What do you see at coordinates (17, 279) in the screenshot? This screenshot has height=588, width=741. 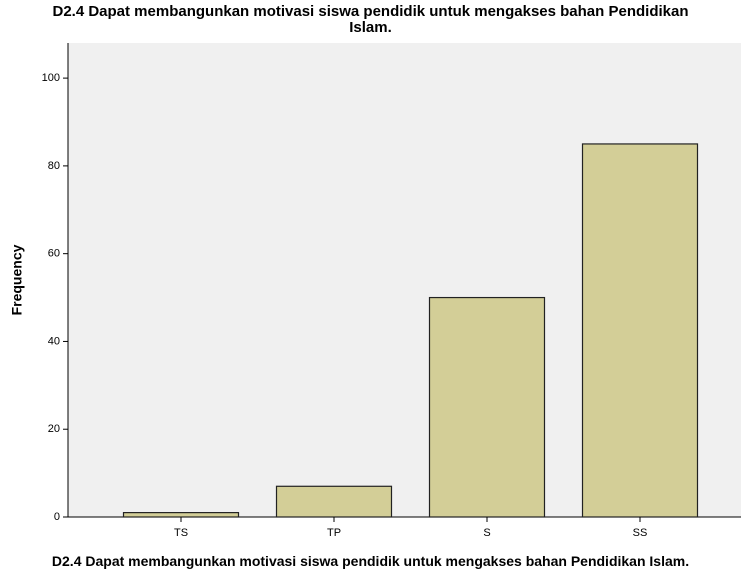 I see `y-axis-label: Frequency` at bounding box center [17, 279].